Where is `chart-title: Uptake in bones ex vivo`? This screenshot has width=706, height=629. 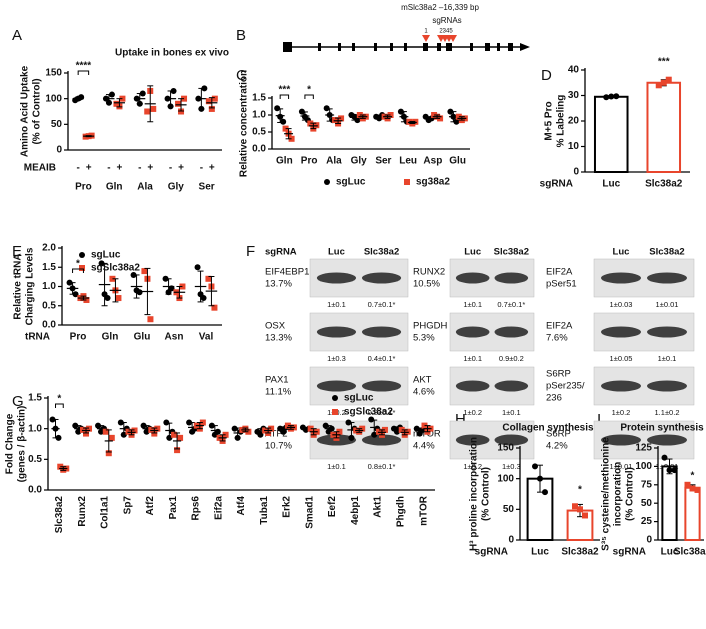 chart-title: Uptake in bones ex vivo is located at coordinates (172, 53).